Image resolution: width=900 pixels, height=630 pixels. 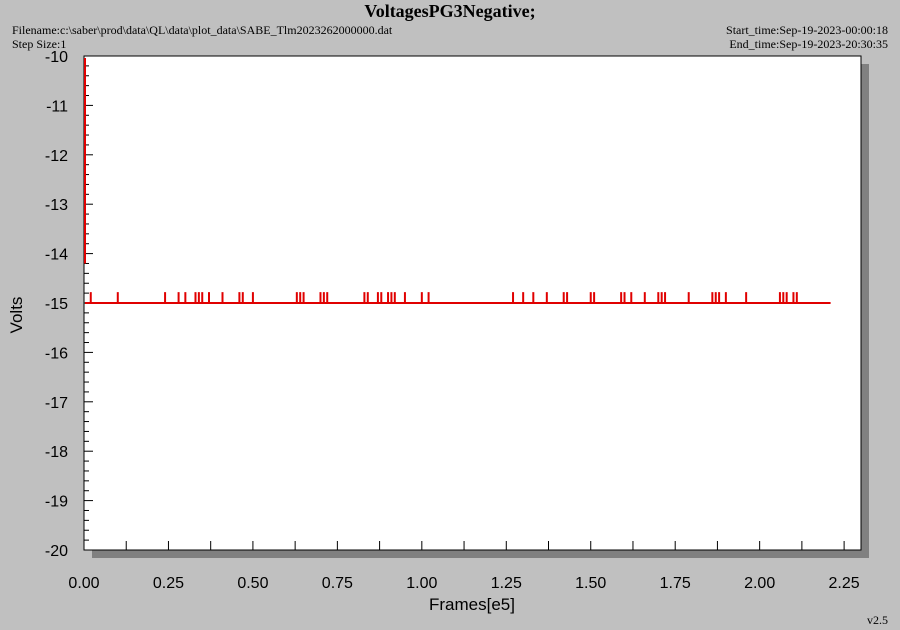 I want to click on y-tick-label: -20, so click(x=56, y=551).